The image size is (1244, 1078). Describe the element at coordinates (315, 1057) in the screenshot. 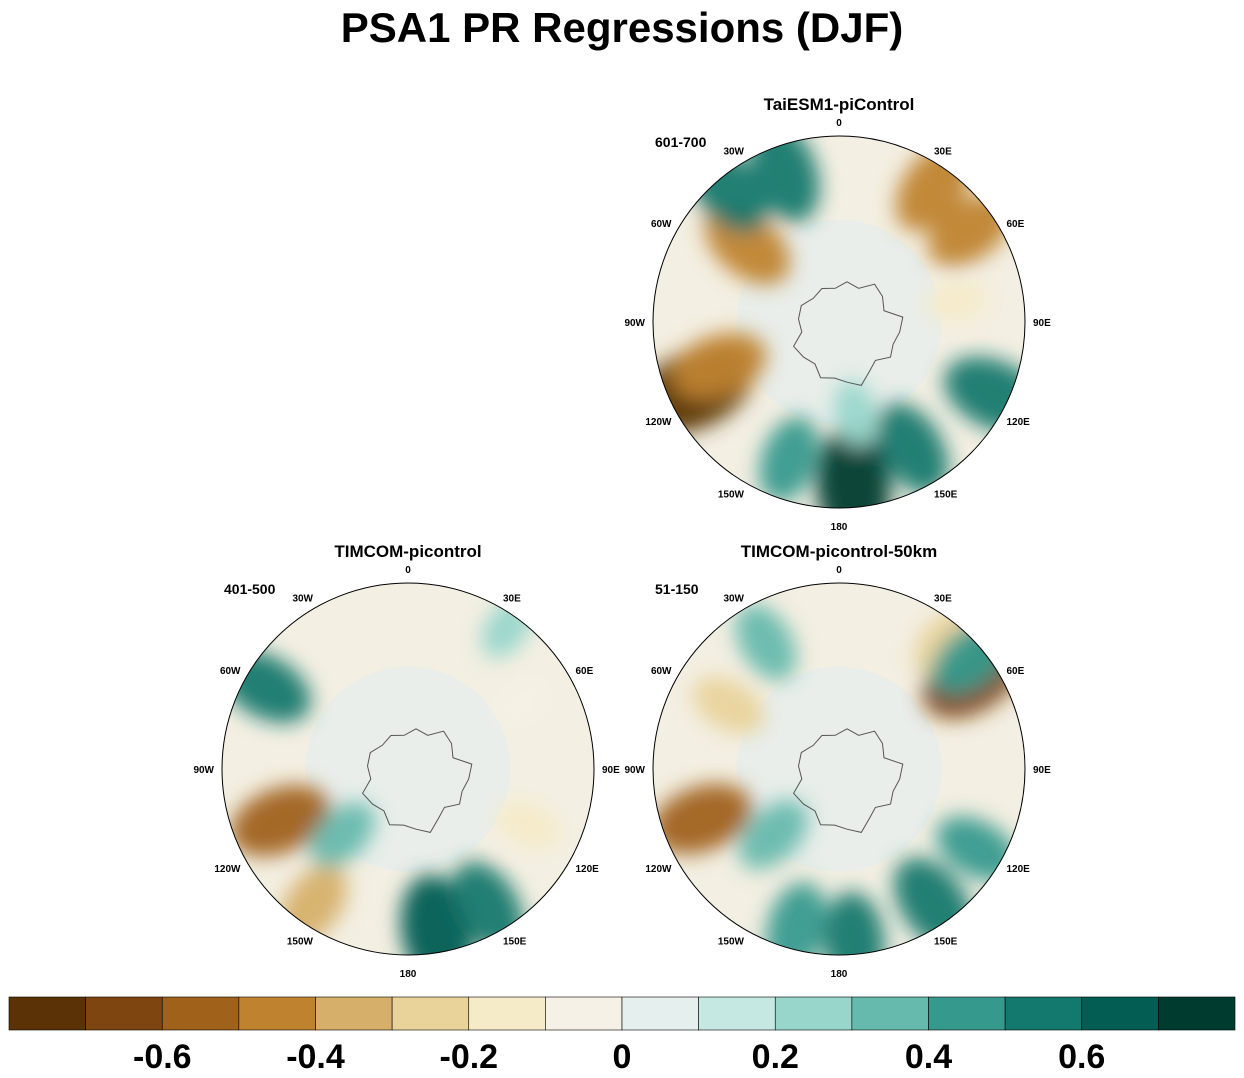

I see `colorbar-tick-label: -0.4` at that location.